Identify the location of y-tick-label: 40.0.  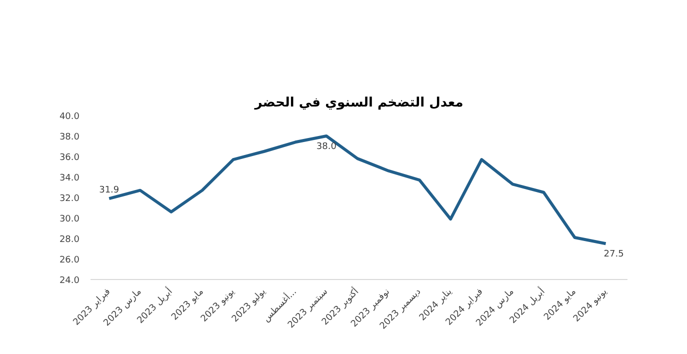
(69, 117).